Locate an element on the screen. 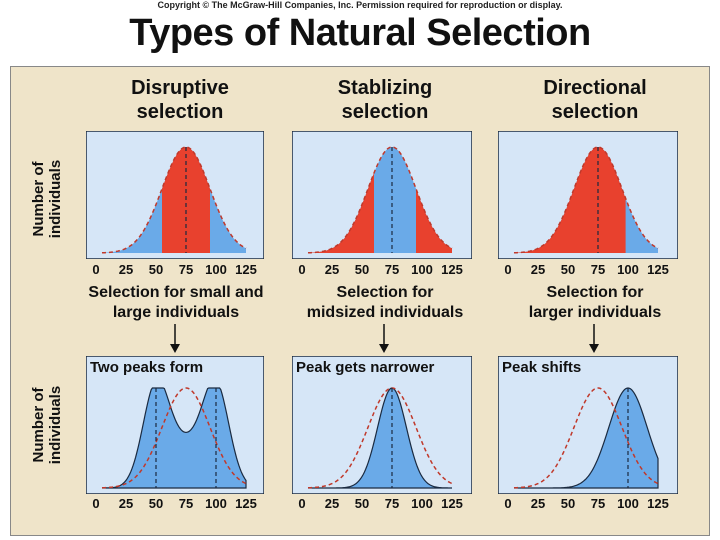 This screenshot has width=720, height=540. main-title: Types of Natural Selection is located at coordinates (360, 33).